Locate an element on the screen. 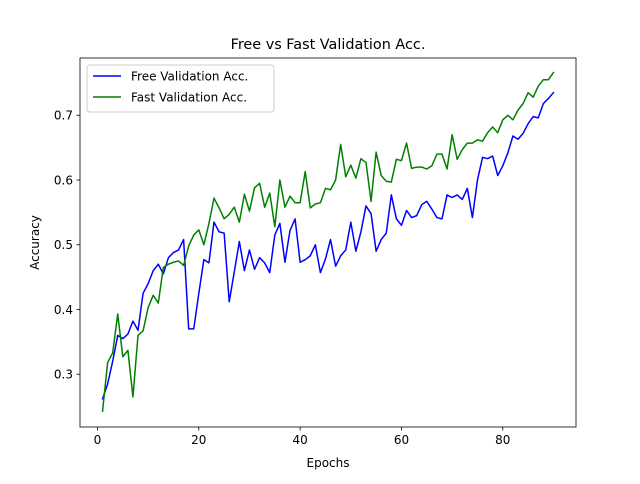  x-tick-label-1: 20 is located at coordinates (198, 440).